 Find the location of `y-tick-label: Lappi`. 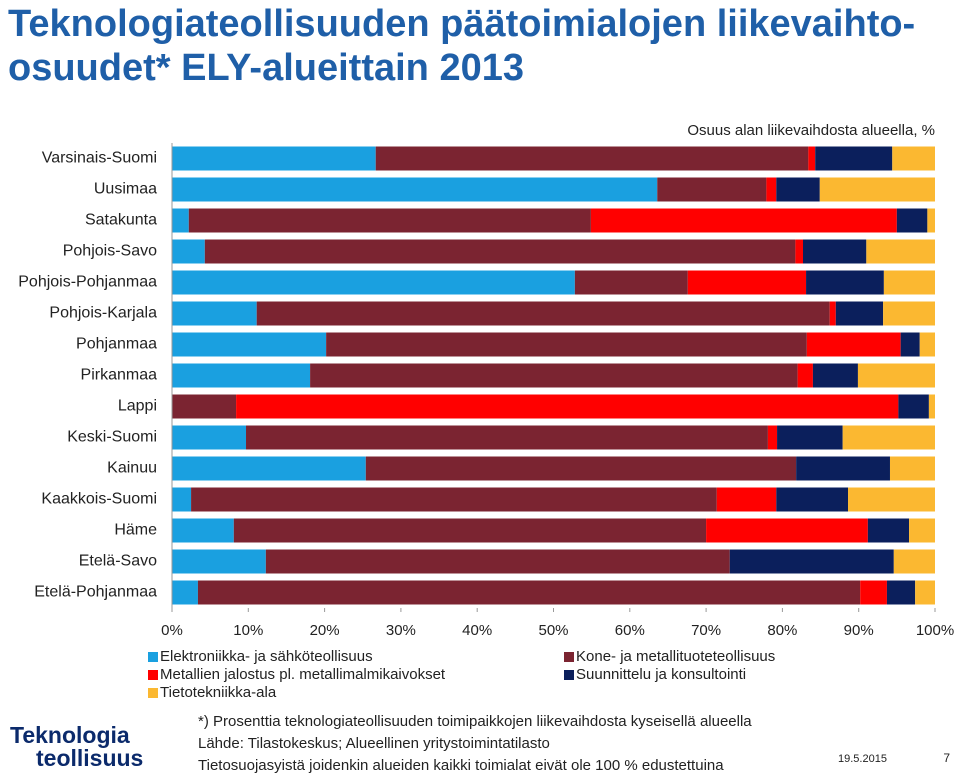

y-tick-label: Lappi is located at coordinates (137, 406).